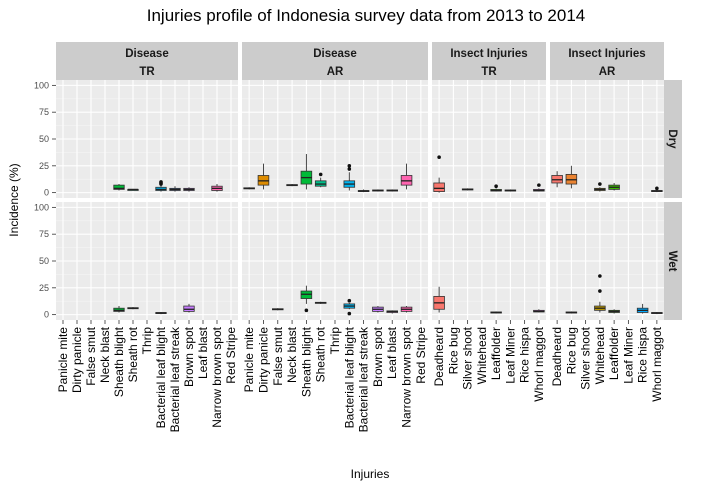 The width and height of the screenshot is (703, 483). What do you see at coordinates (161, 377) in the screenshot?
I see `x-tick-label-bacterial-leaf-blight: Bacterial leaf blight` at bounding box center [161, 377].